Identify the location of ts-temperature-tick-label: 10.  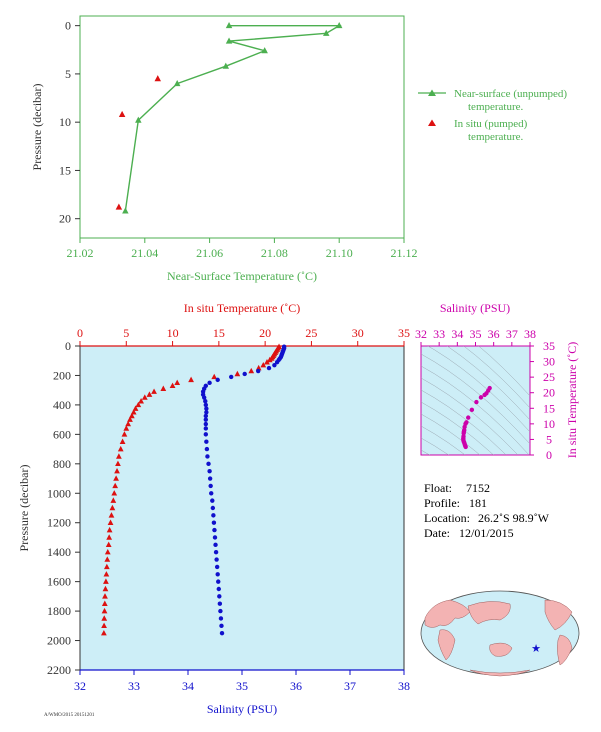
(549, 424).